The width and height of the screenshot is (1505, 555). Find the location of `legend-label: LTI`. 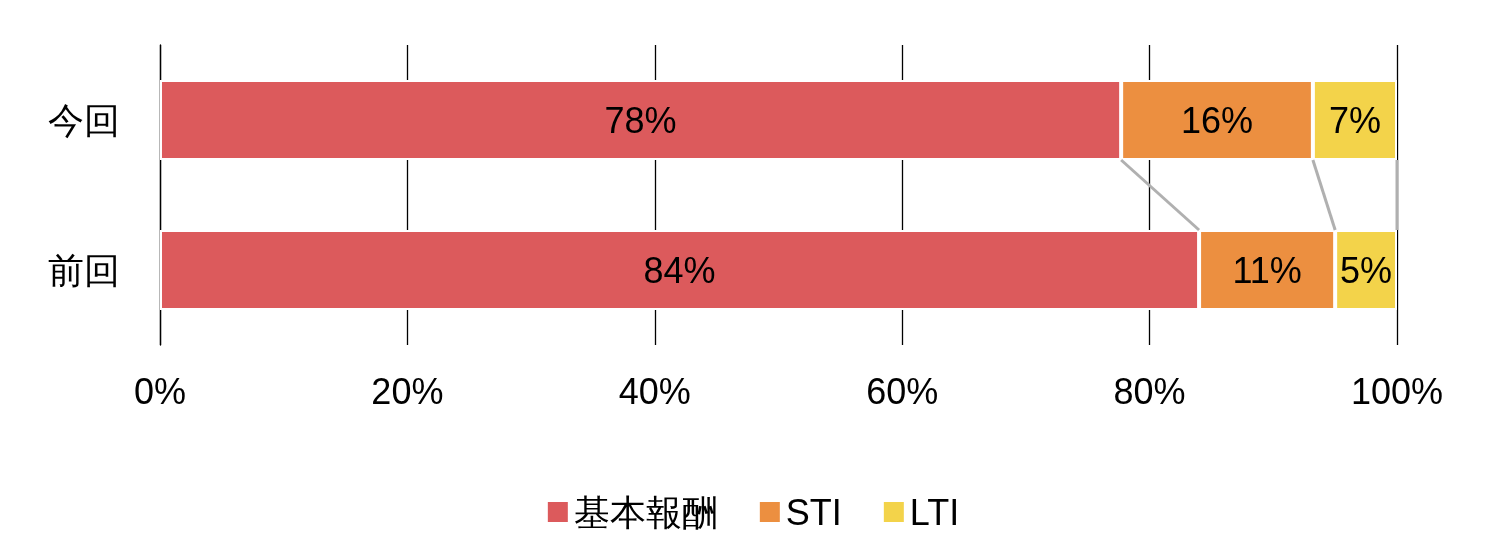

legend-label: LTI is located at coordinates (934, 512).